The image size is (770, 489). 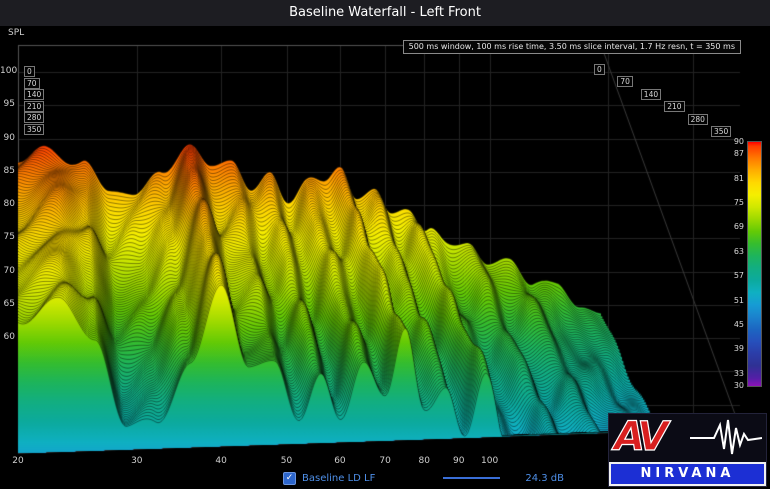 I want to click on spl-tick-label: 70, so click(x=9, y=270).